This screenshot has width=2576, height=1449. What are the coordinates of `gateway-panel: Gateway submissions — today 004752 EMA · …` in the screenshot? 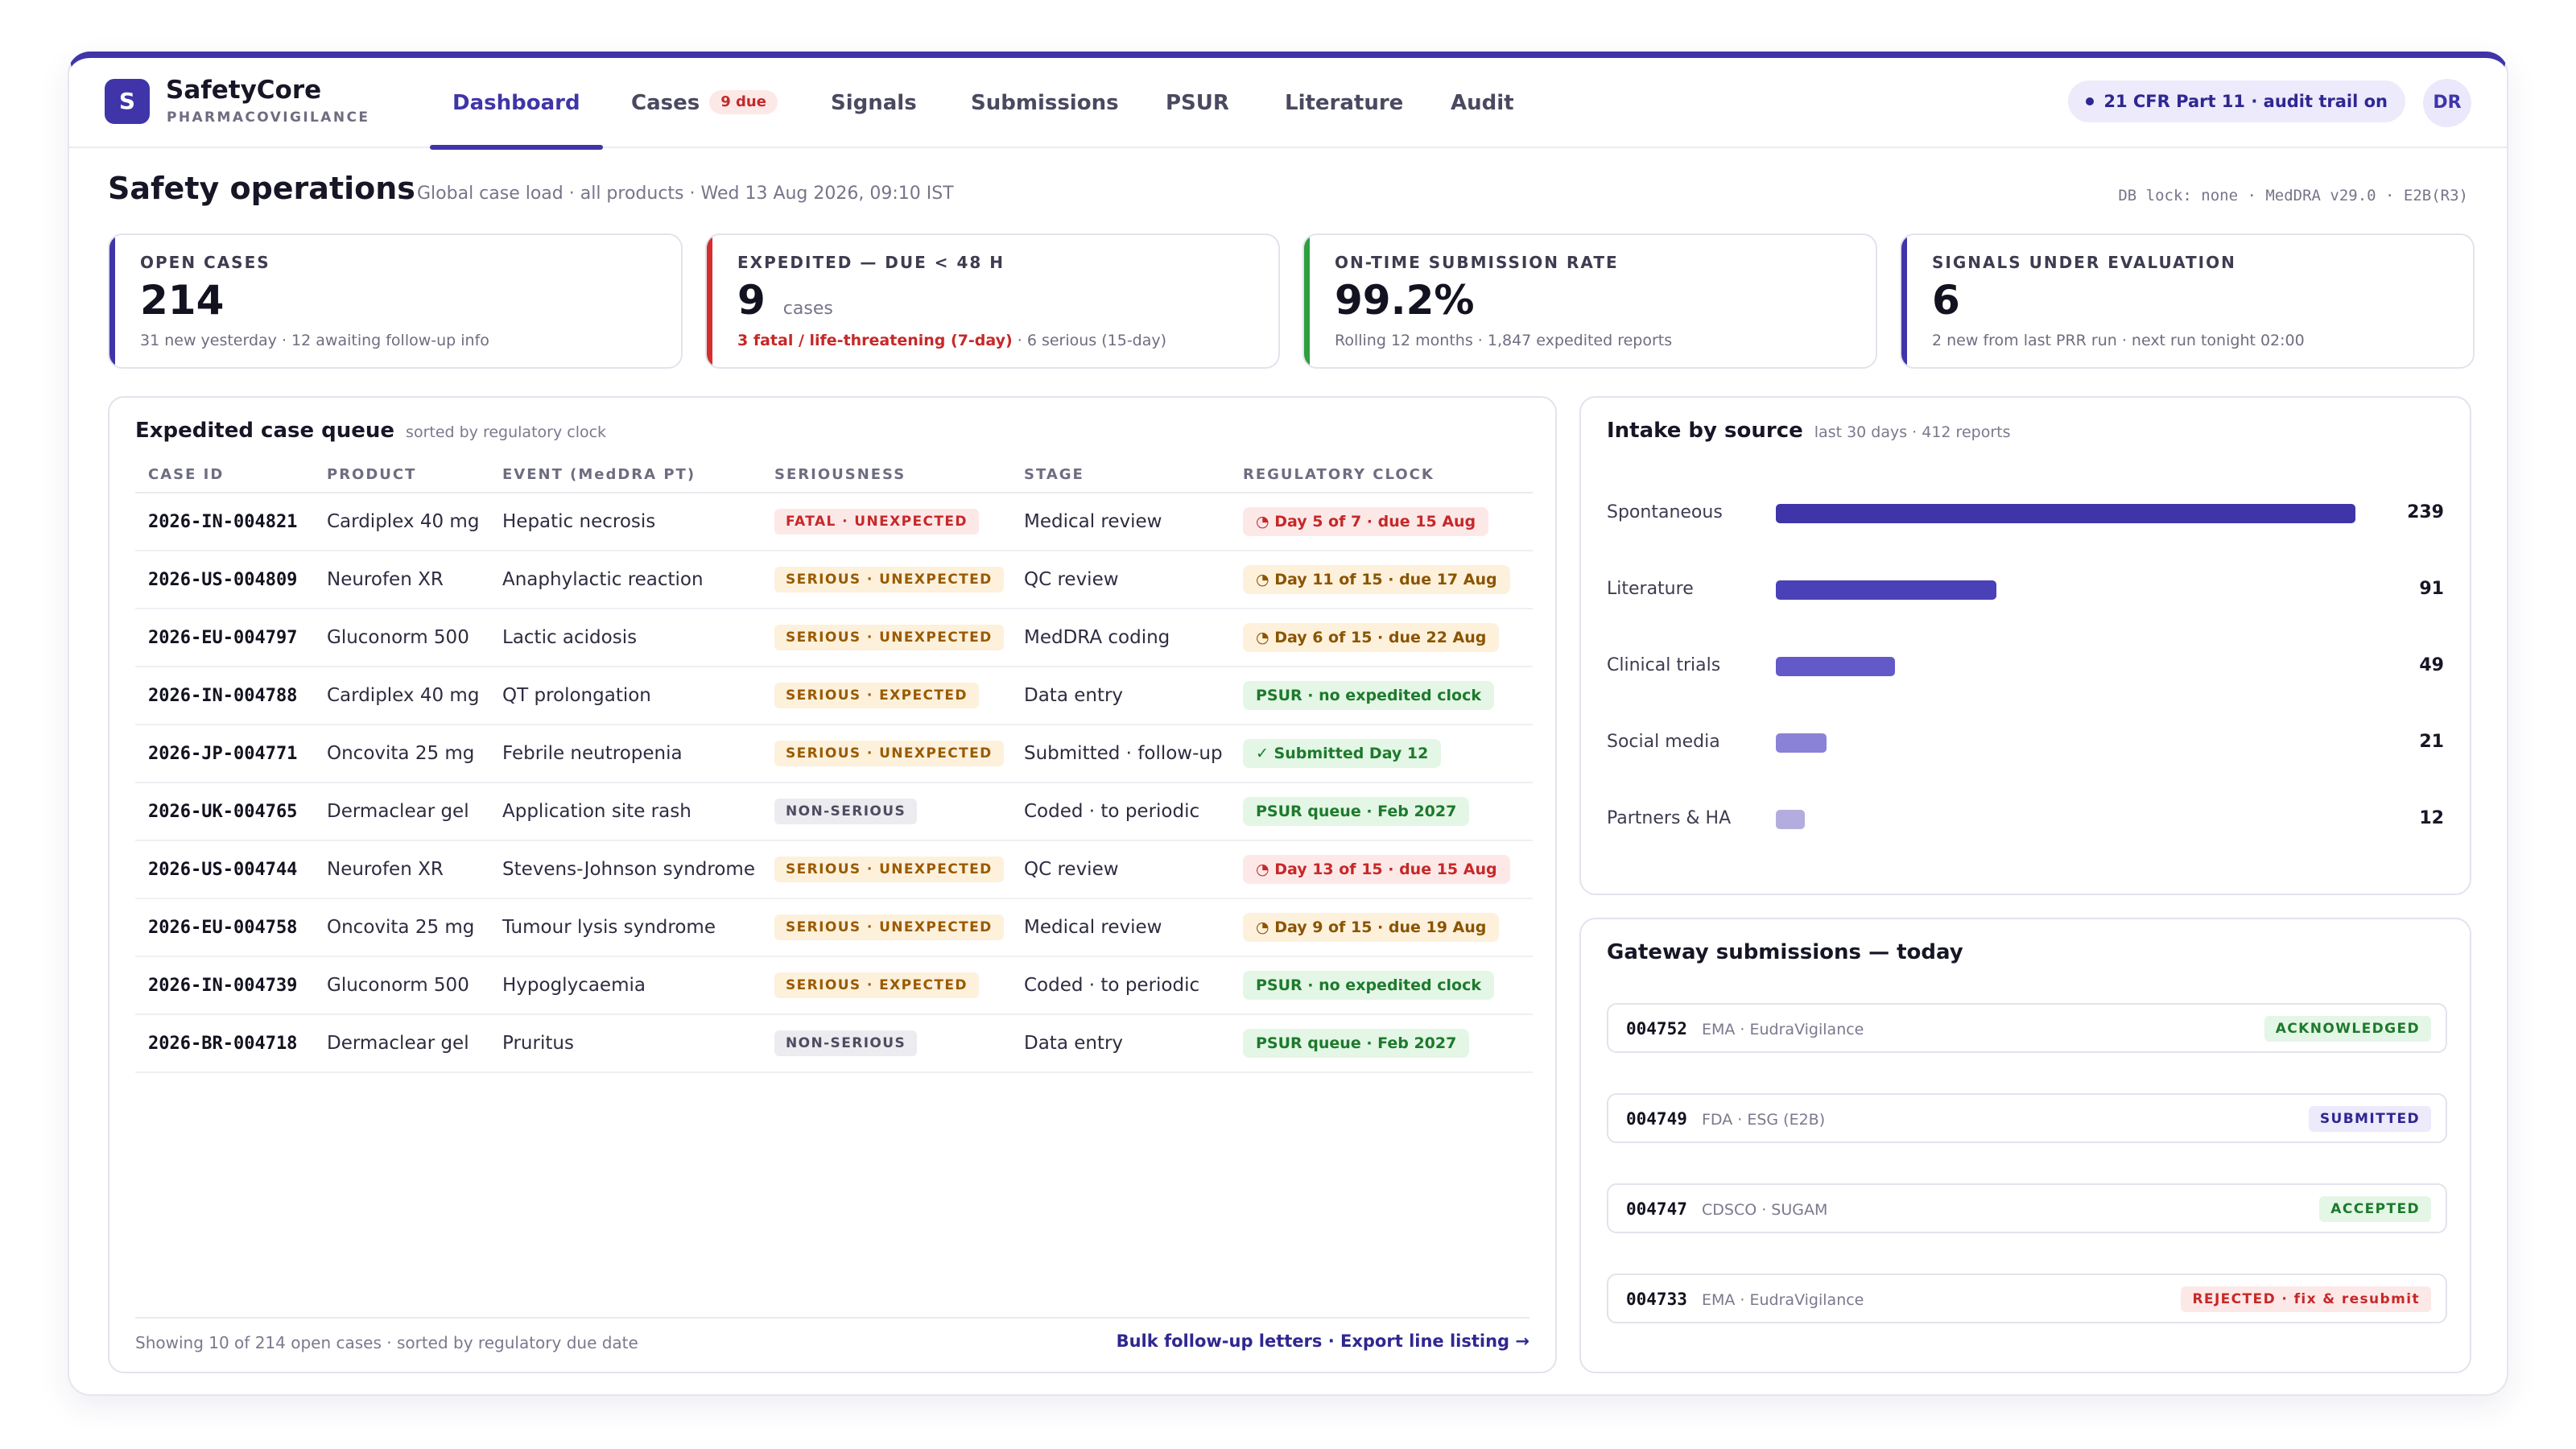 It's located at (2025, 1145).